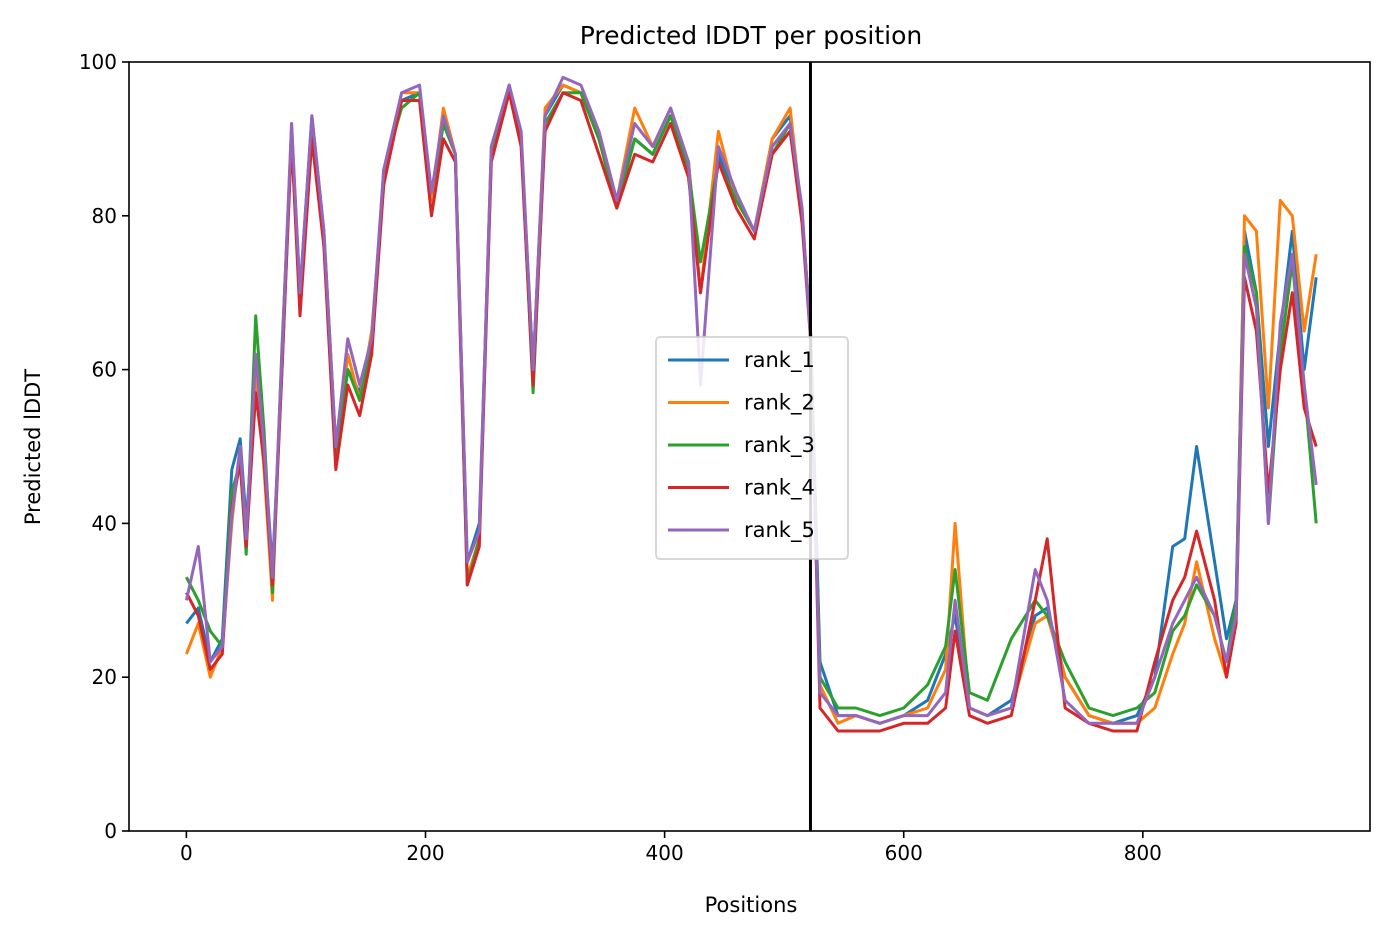 The height and width of the screenshot is (939, 1391). Describe the element at coordinates (779, 488) in the screenshot. I see `legend-label-rank_4: rank_4` at that location.